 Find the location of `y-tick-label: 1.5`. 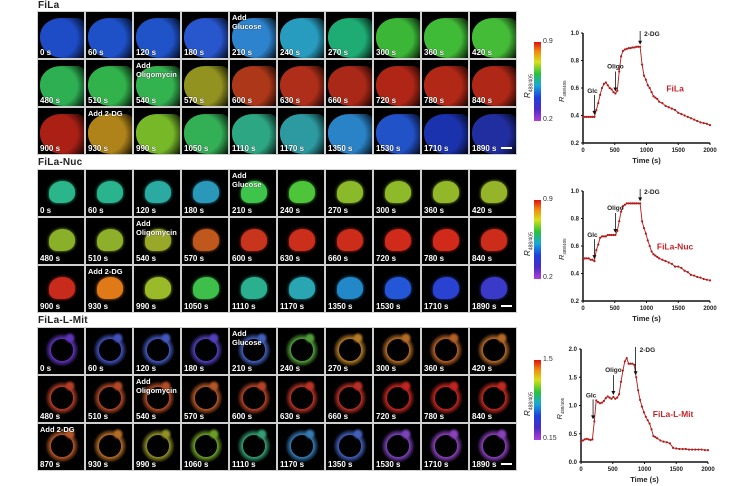

y-tick-label: 1.5 is located at coordinates (573, 378).